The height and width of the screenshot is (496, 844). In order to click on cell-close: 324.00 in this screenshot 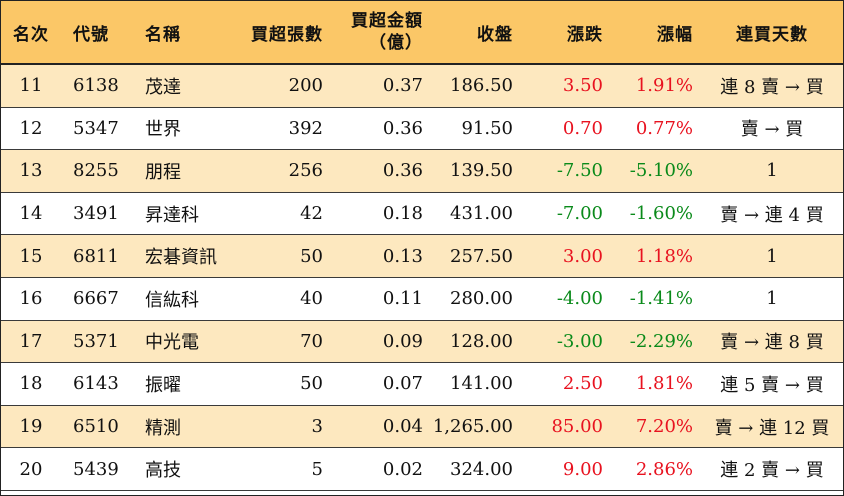, I will do `click(481, 469)`.